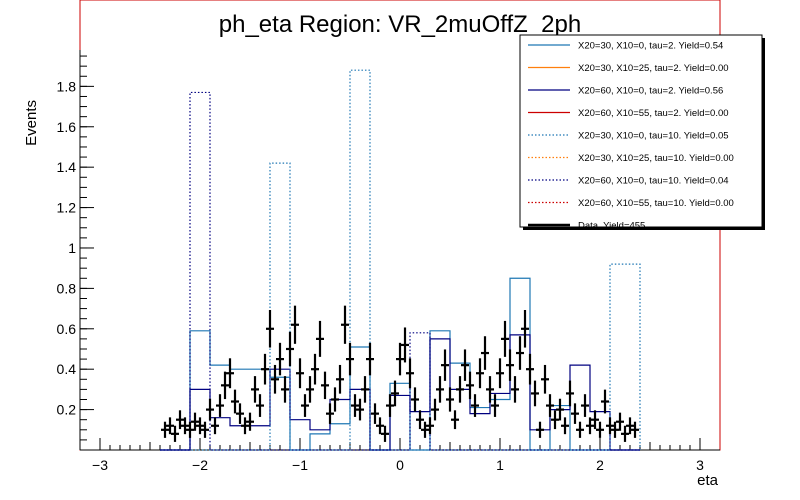  I want to click on legend-entry: X20=30, X10=25, tau=2. Yield=0.00, so click(653, 68).